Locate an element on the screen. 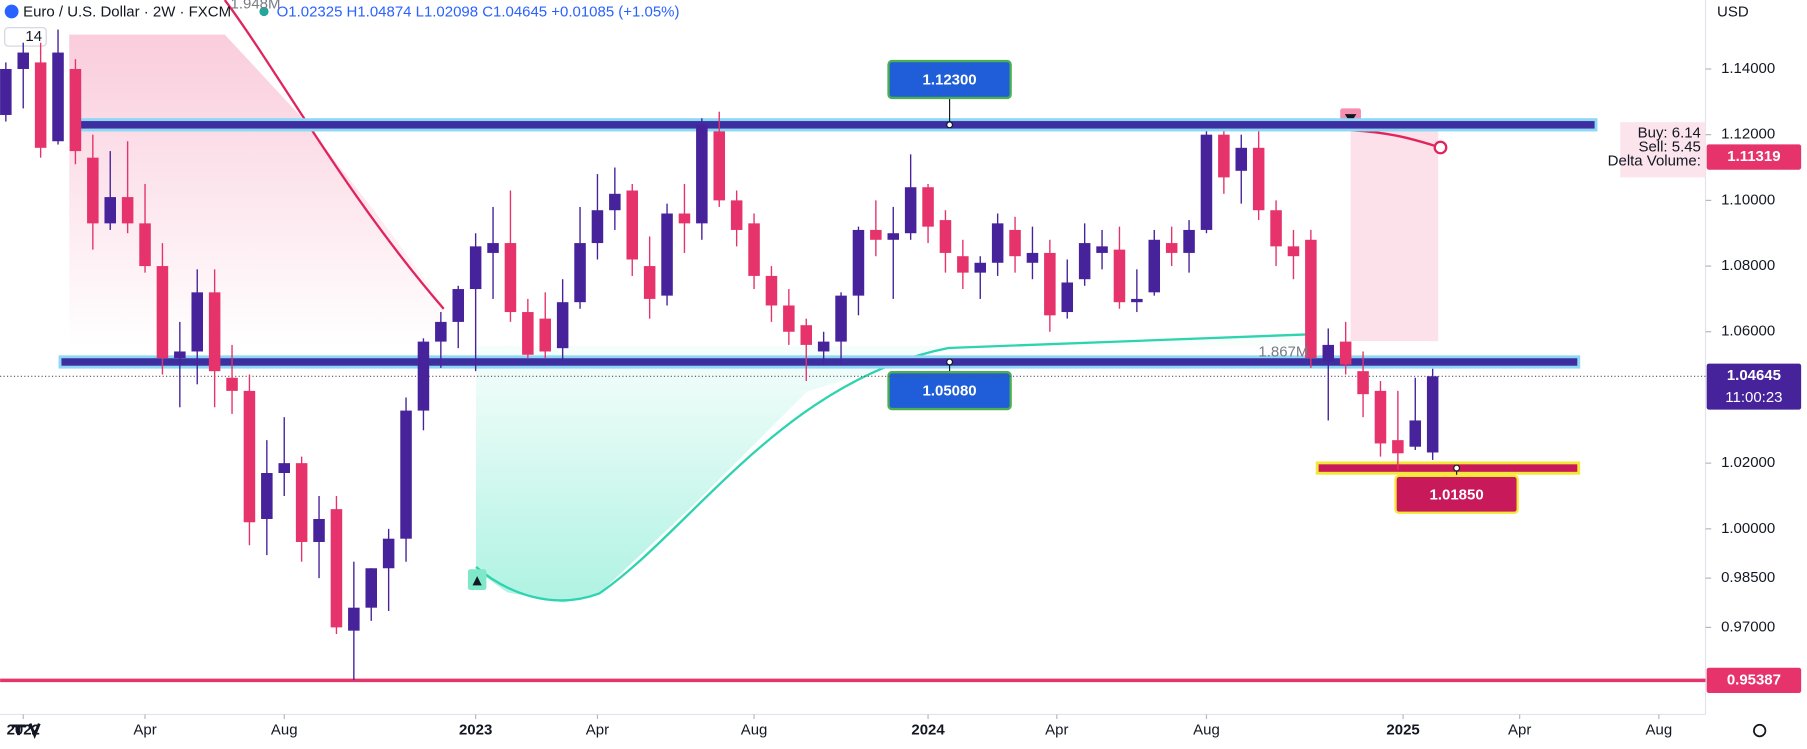 Image resolution: width=1807 pixels, height=749 pixels. settings-icon is located at coordinates (1760, 730).